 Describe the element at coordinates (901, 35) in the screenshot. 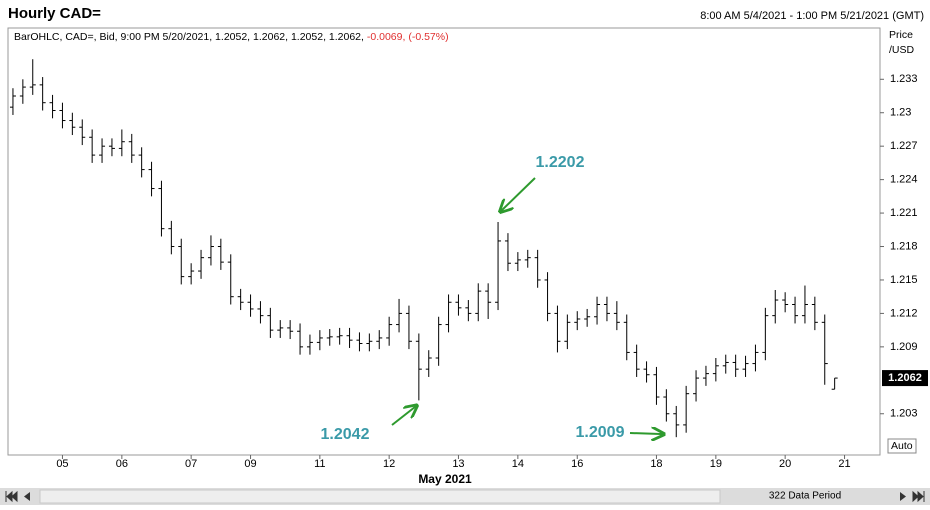

I see `y-axis-label: Price` at that location.